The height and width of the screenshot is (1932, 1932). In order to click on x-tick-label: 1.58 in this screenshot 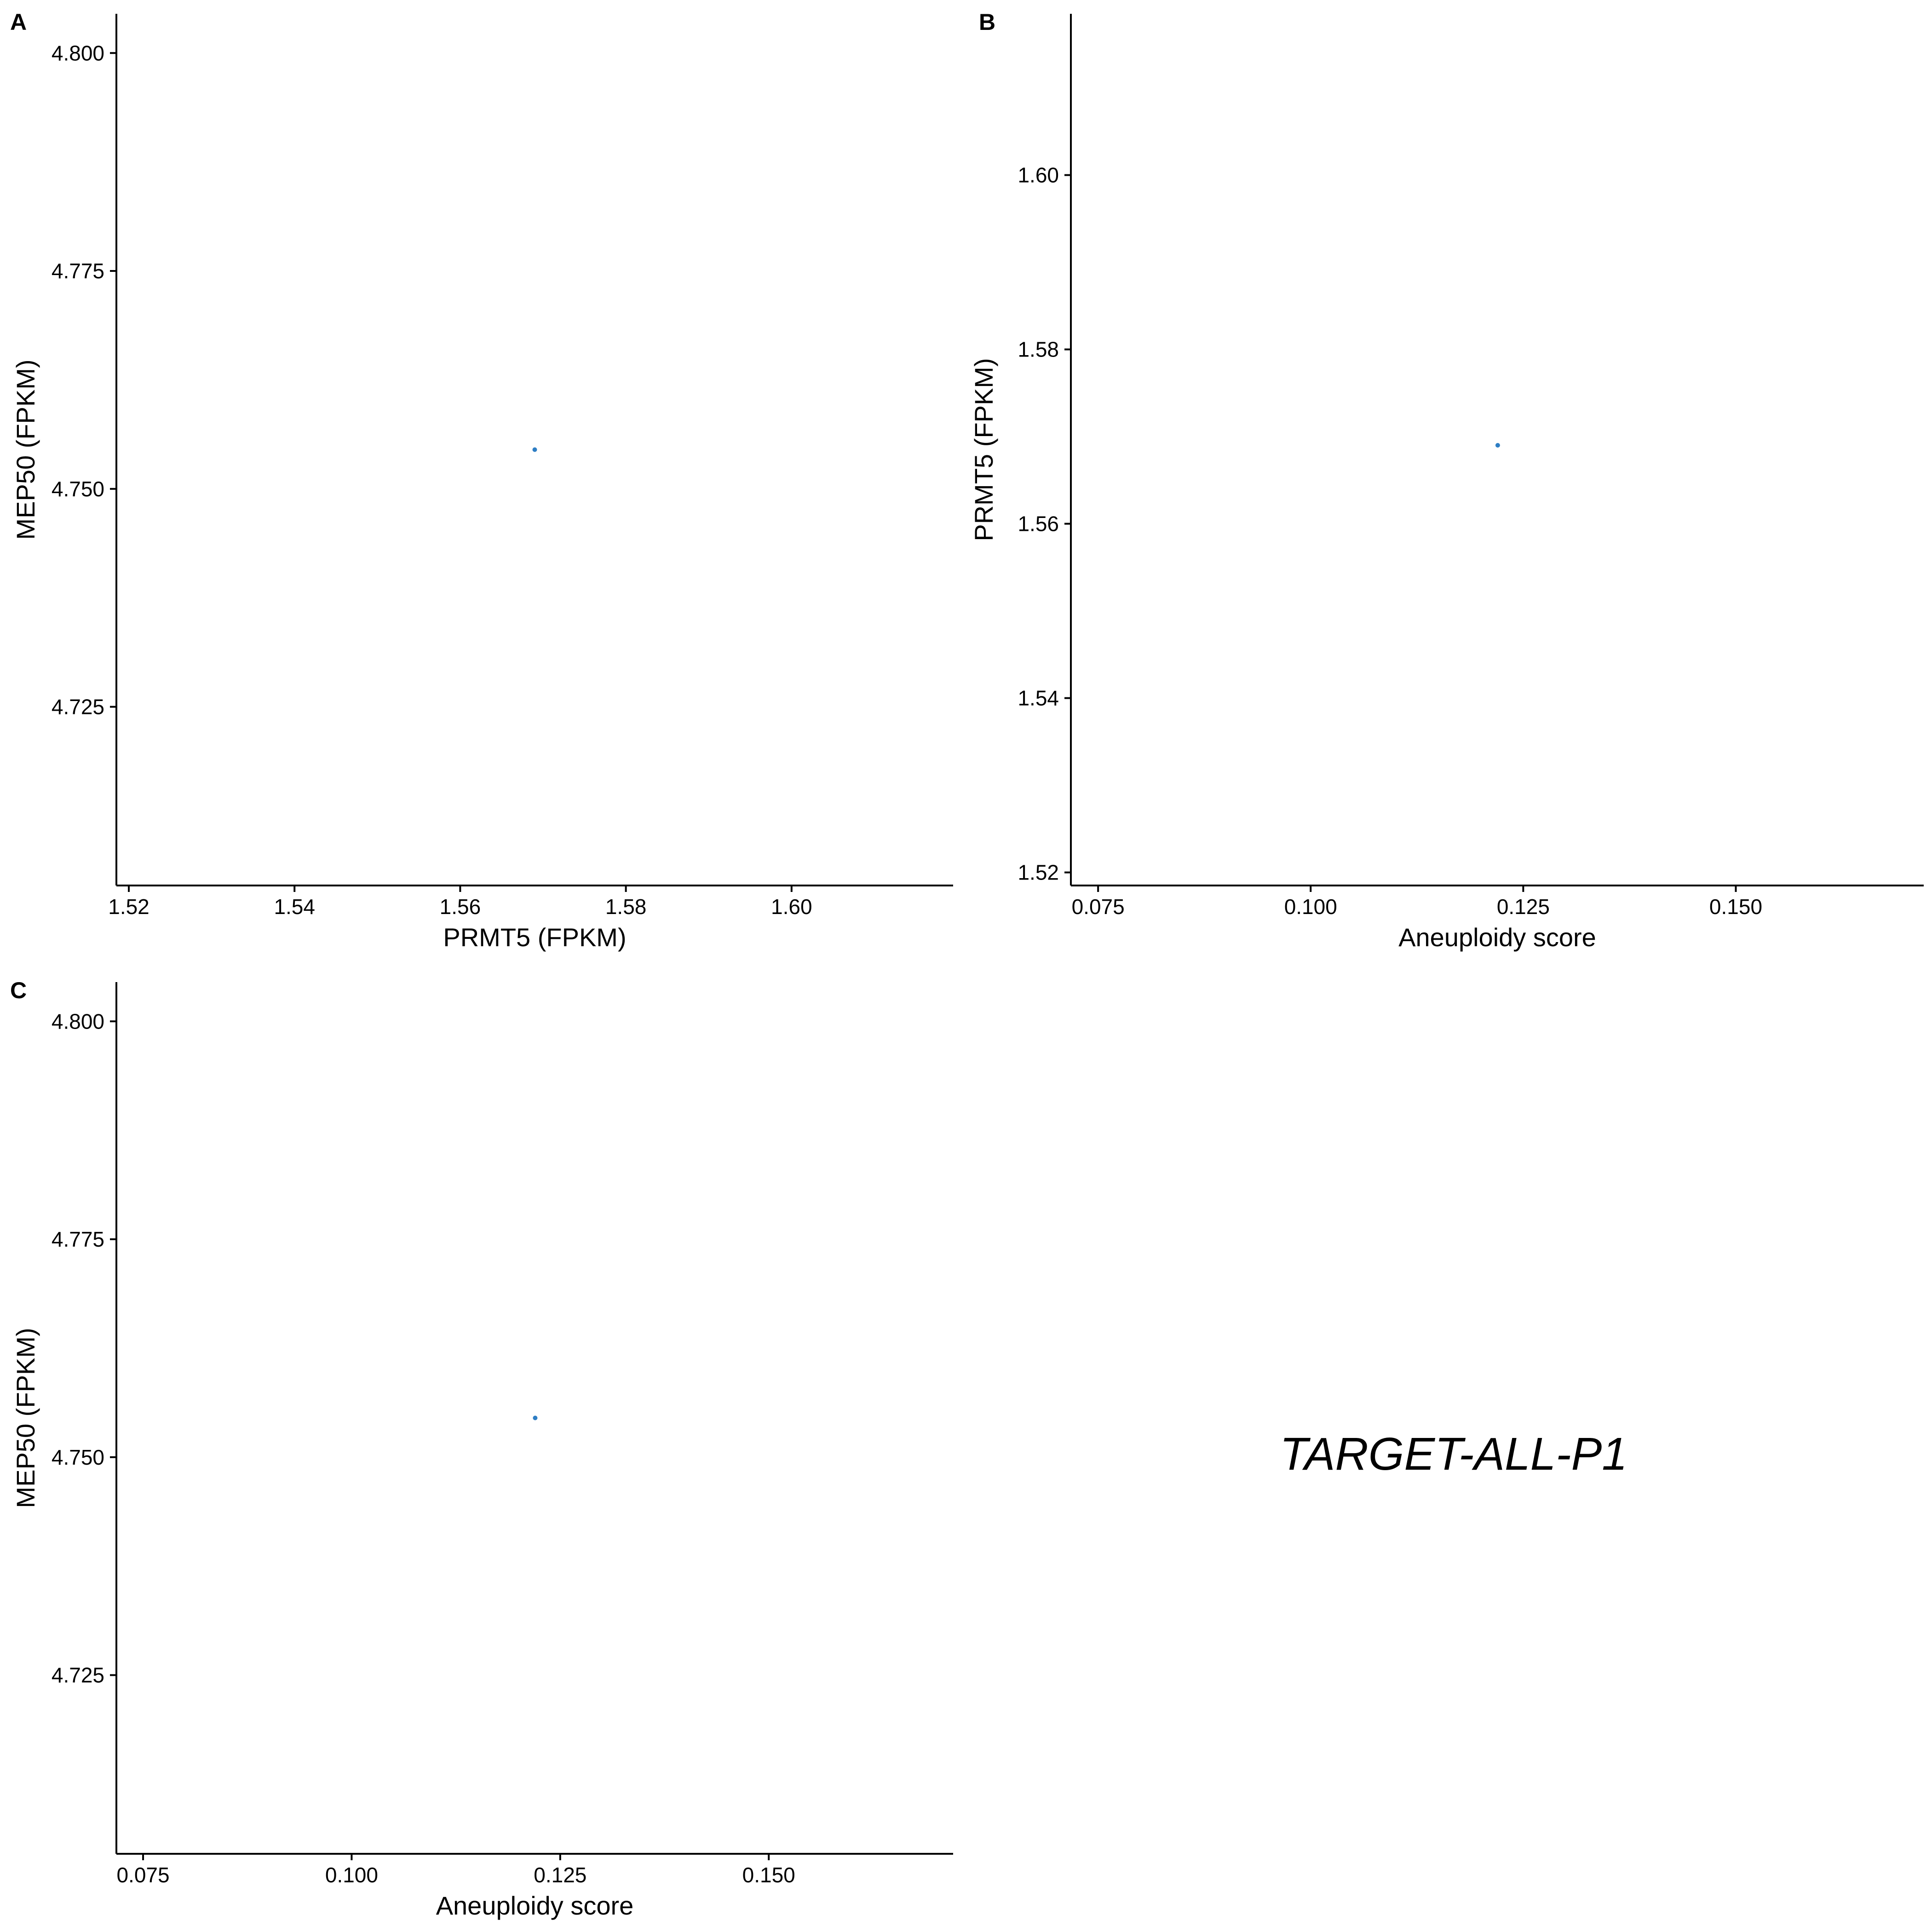, I will do `click(626, 907)`.